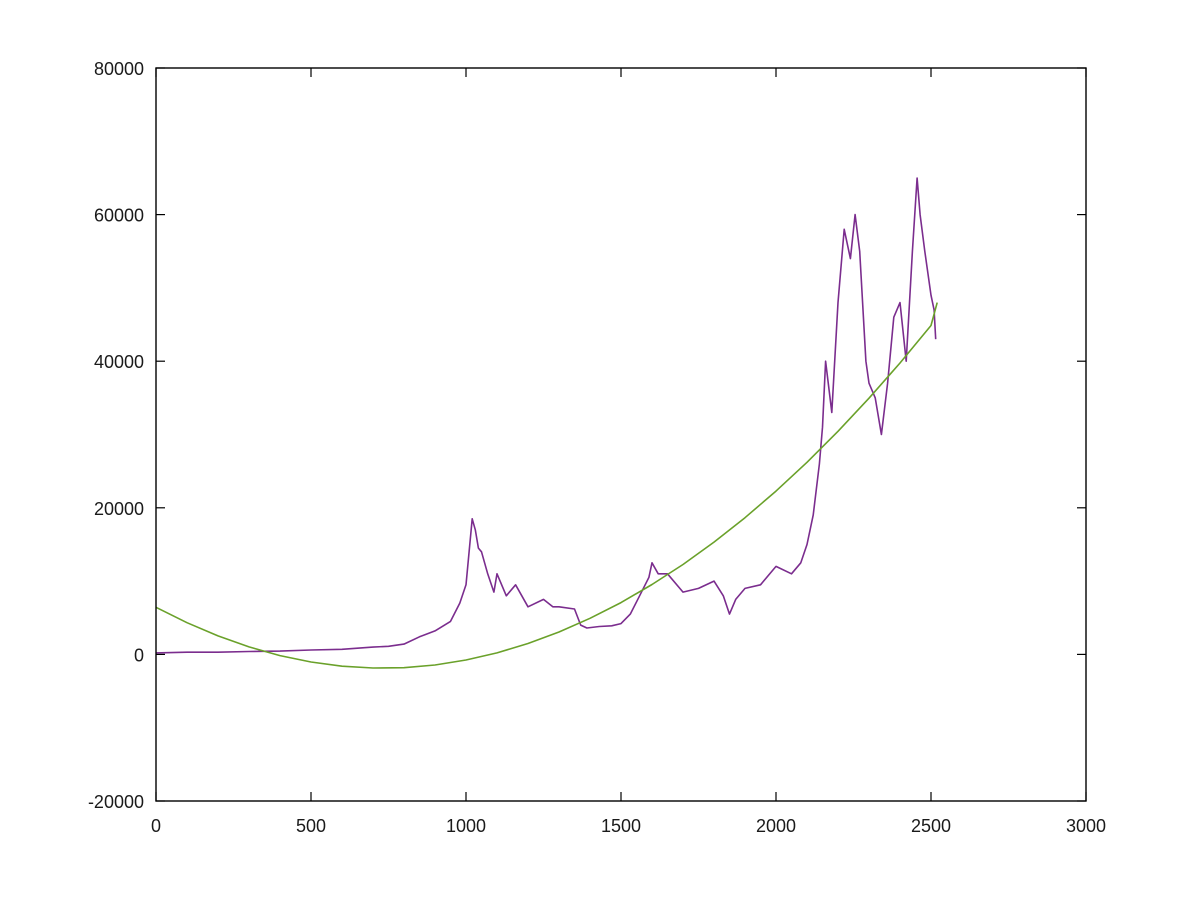 This screenshot has width=1200, height=900. What do you see at coordinates (931, 826) in the screenshot?
I see `x-tick-label: 2500` at bounding box center [931, 826].